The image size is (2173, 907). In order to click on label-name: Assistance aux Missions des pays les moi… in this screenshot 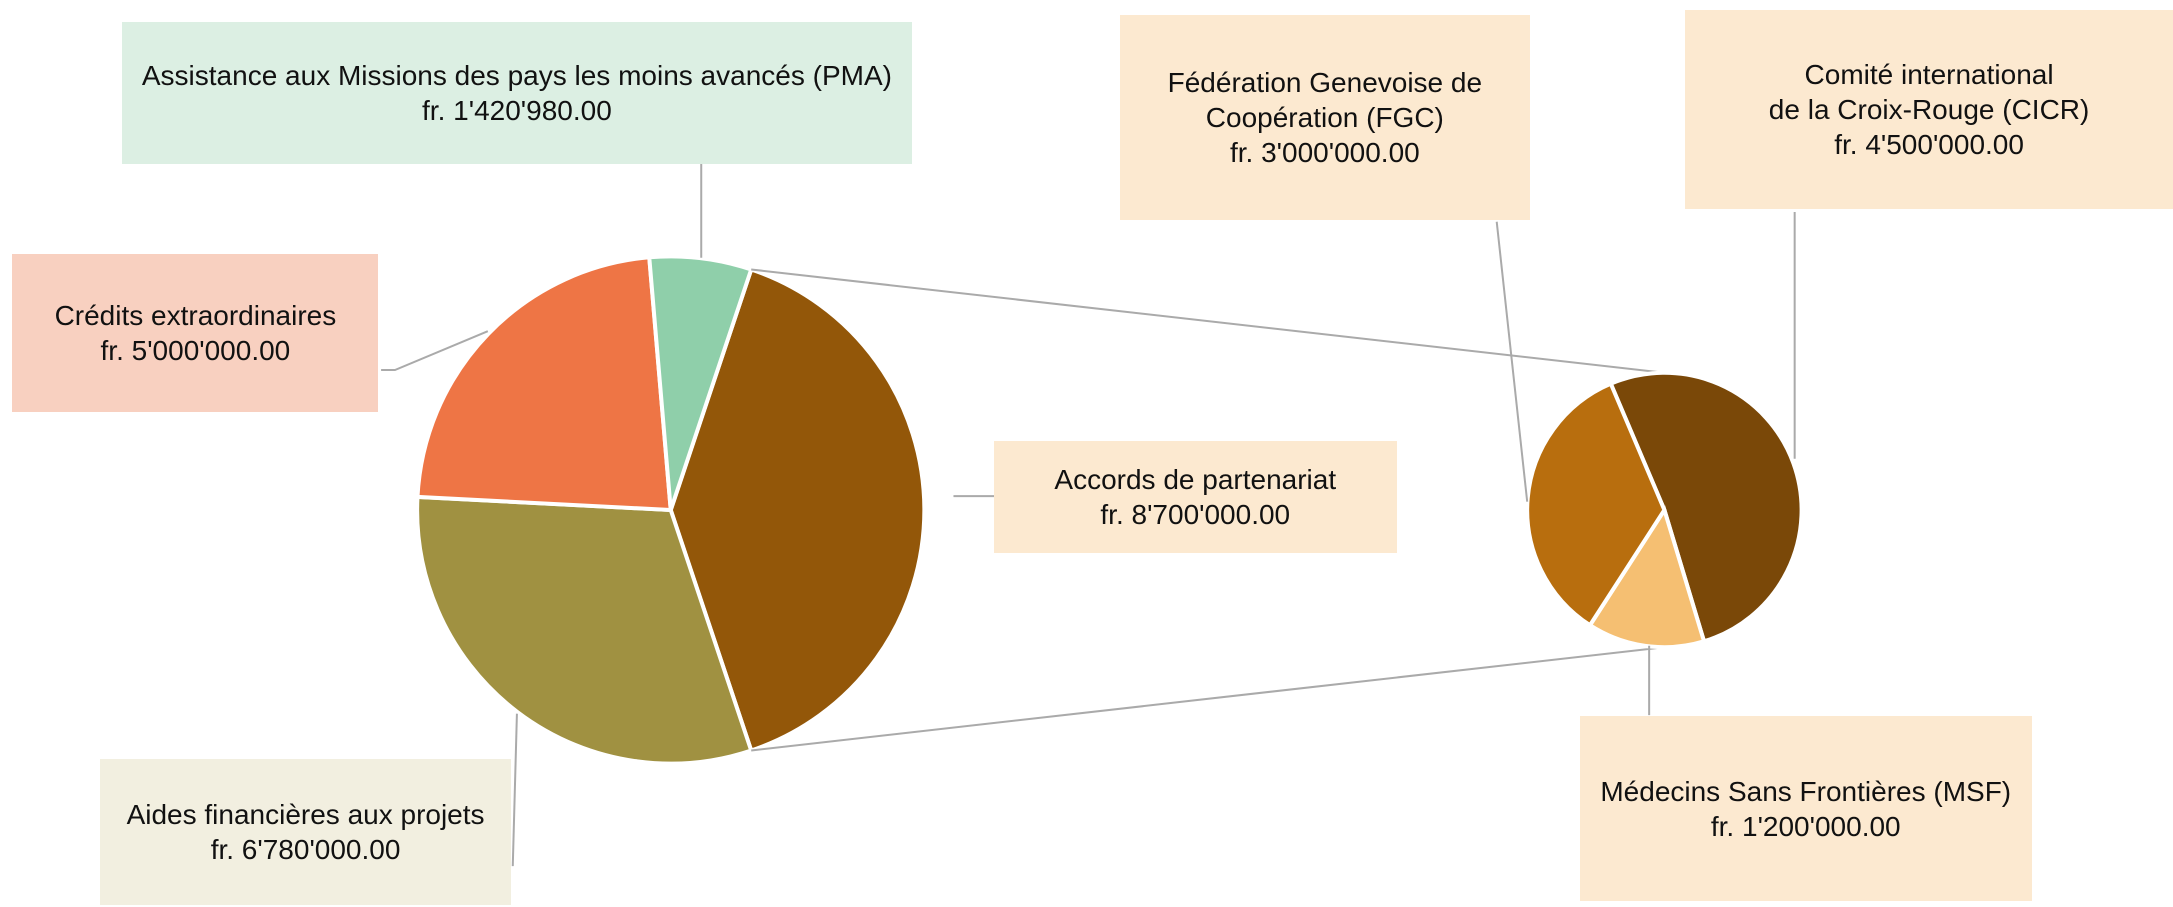, I will do `click(516, 75)`.